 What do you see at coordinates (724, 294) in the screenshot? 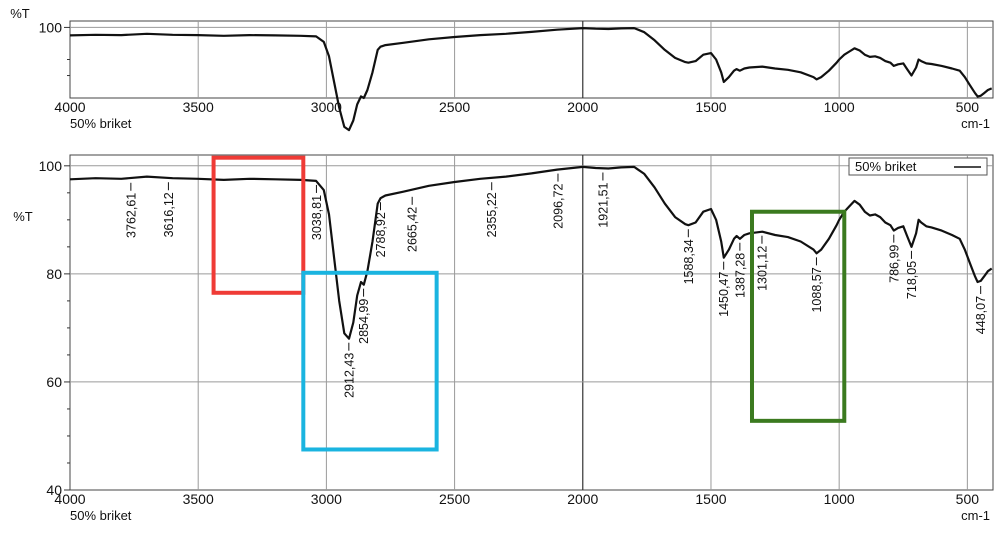
I see `peak-label: 1450,47` at bounding box center [724, 294].